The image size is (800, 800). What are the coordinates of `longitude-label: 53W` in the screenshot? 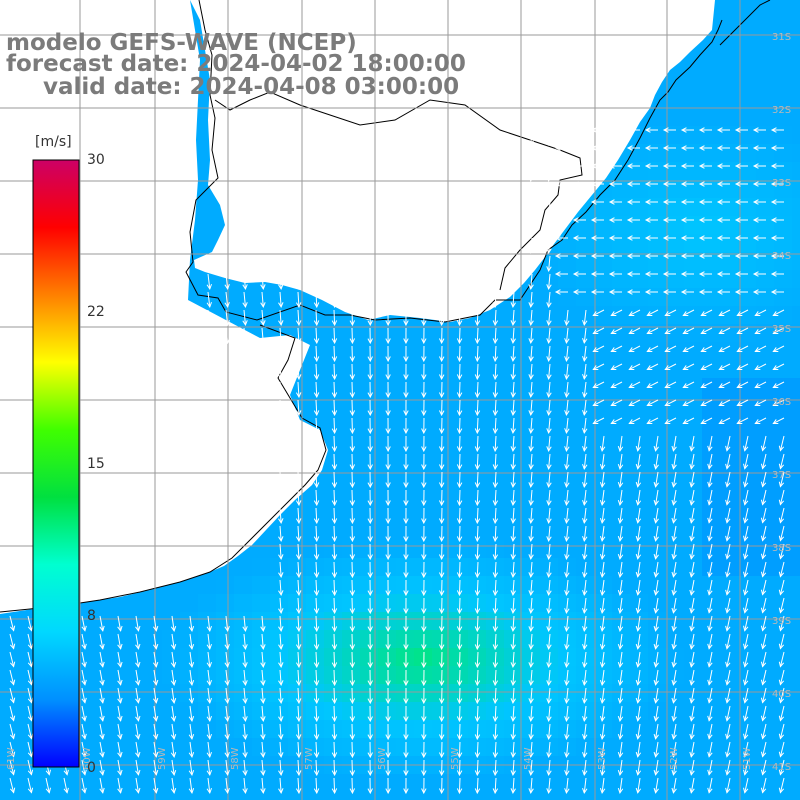 It's located at (602, 758).